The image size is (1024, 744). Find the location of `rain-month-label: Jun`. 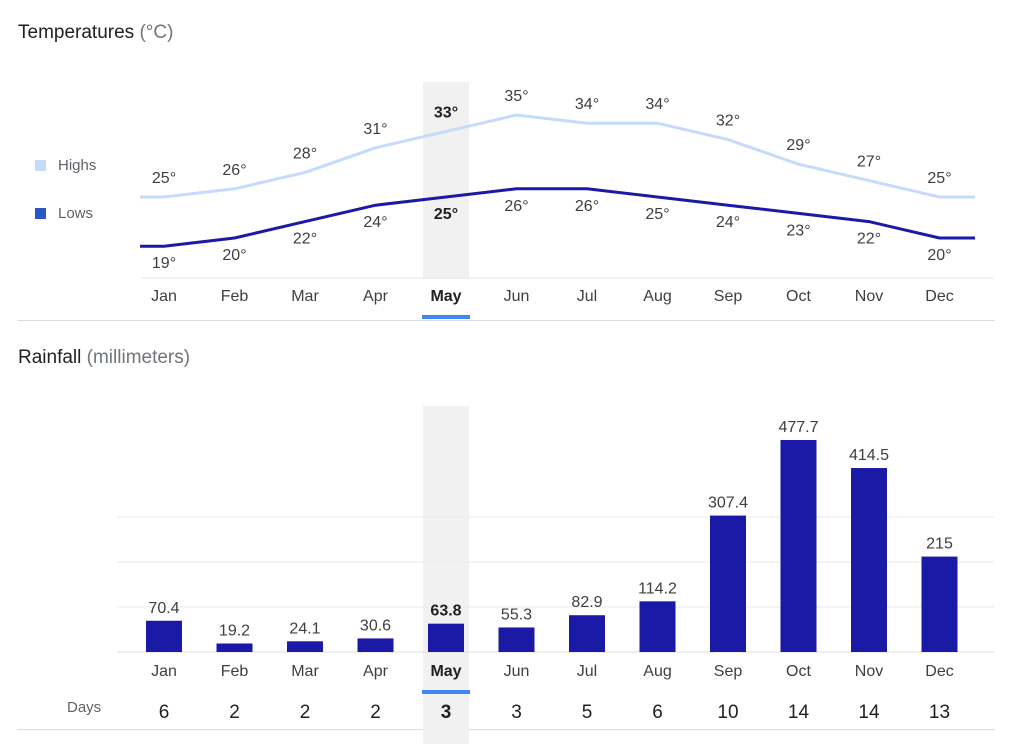

rain-month-label: Jun is located at coordinates (517, 671).